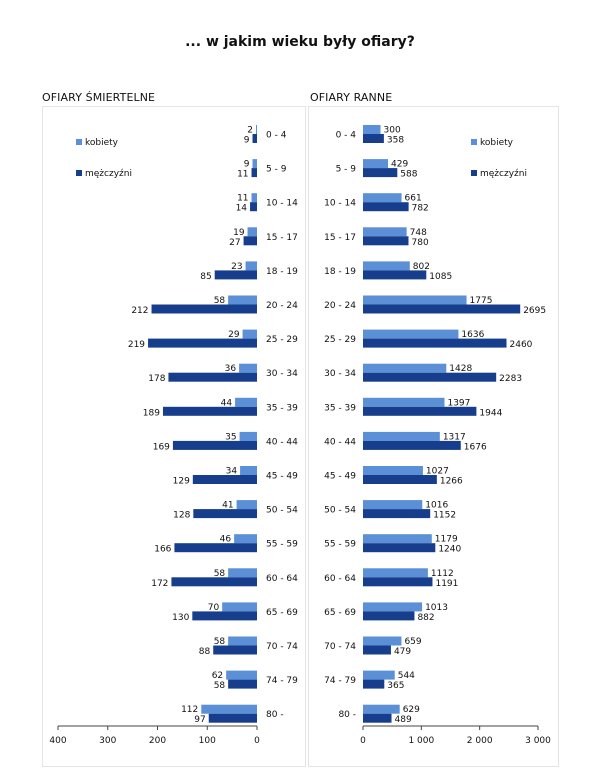 The width and height of the screenshot is (600, 781). Describe the element at coordinates (449, 550) in the screenshot. I see `injuries-label-men: 1240` at that location.